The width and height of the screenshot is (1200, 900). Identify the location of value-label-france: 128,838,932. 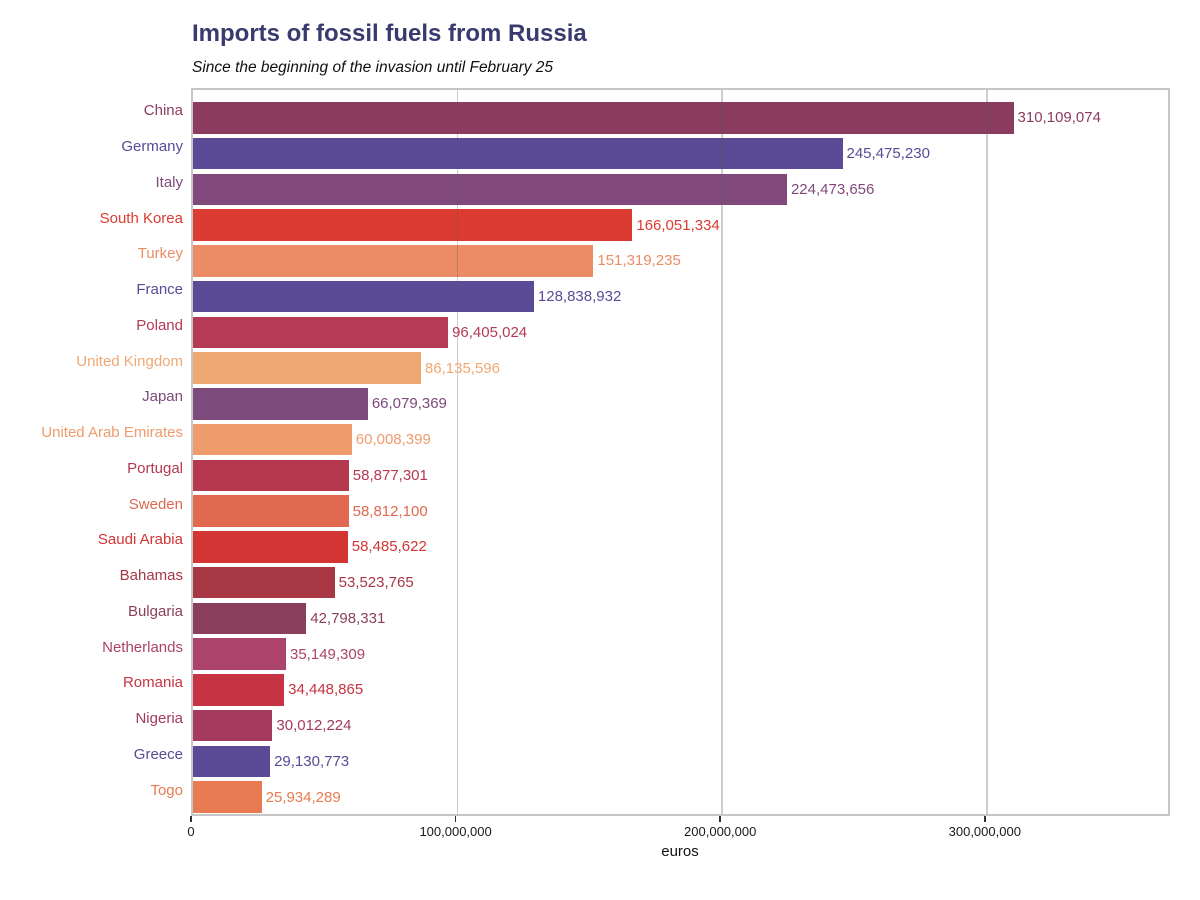
(579, 297).